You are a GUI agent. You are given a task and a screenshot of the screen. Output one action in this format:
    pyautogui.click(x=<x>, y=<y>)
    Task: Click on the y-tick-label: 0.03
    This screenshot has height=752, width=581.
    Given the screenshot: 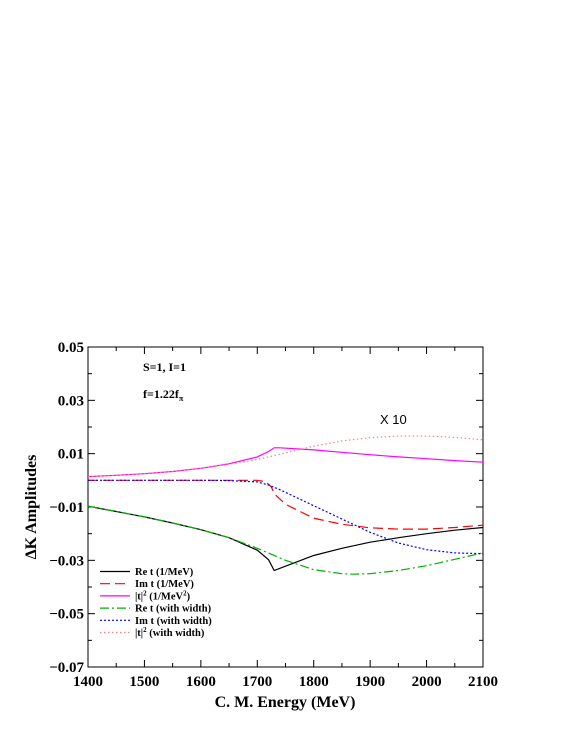 What is the action you would take?
    pyautogui.click(x=71, y=401)
    